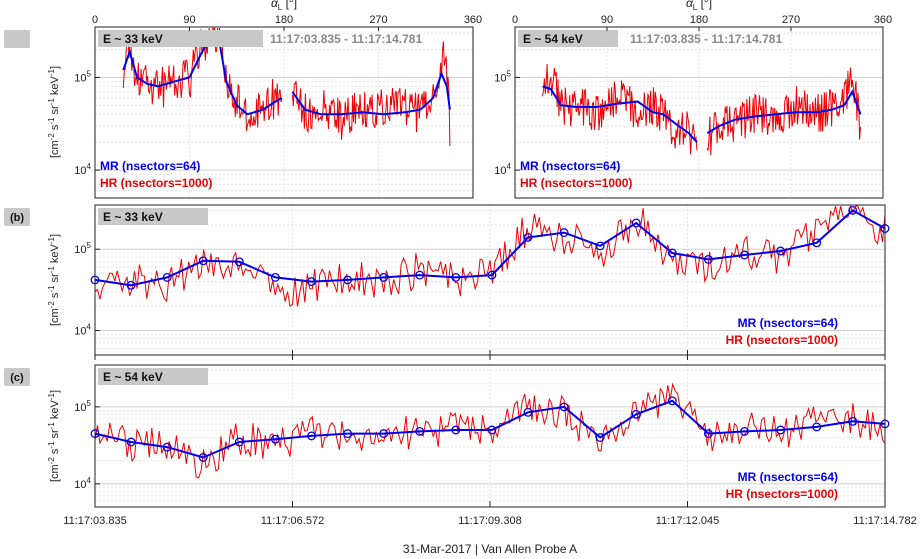 This screenshot has width=921, height=559. Describe the element at coordinates (490, 549) in the screenshot. I see `footer-label: 31-Mar-2017 | Van Allen Probe A` at that location.